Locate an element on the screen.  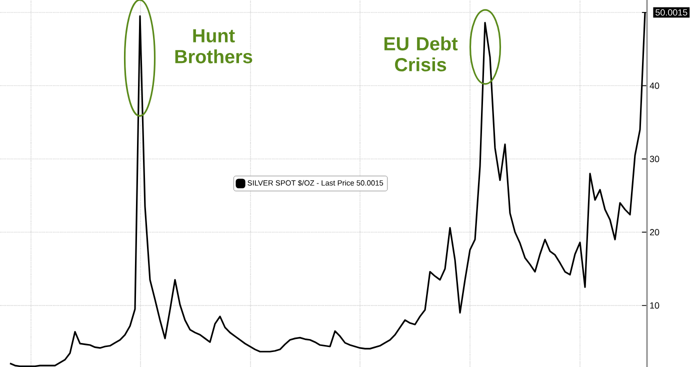
text: 50.0015 is located at coordinates (672, 12).